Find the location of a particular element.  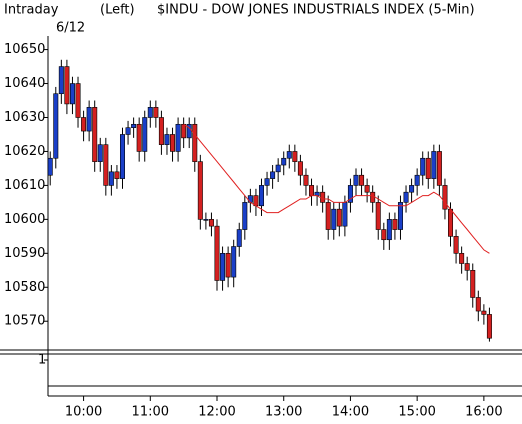

y-tick-label: 10620 is located at coordinates (24, 151).